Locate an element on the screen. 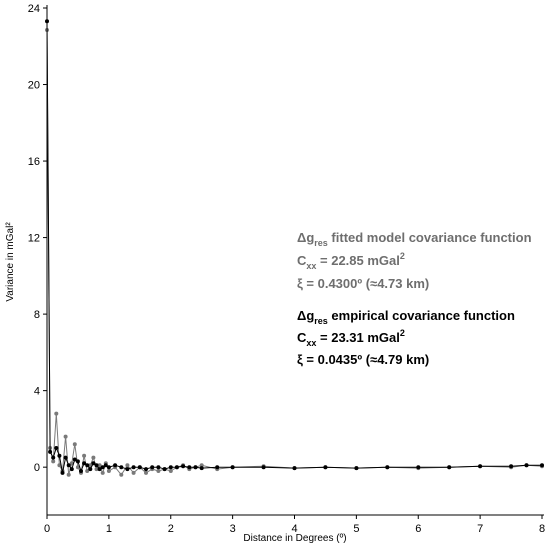 The image size is (550, 547). x-tick-label: 3 is located at coordinates (233, 529).